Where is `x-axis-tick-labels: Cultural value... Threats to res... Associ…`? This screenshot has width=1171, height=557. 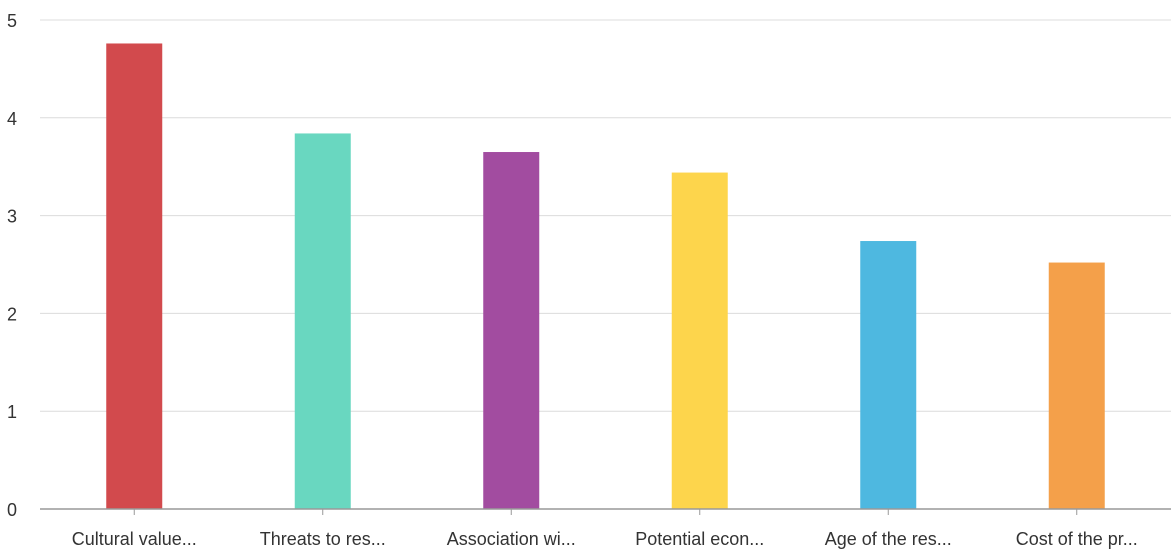 x-axis-tick-labels: Cultural value... Threats to res... Associ… is located at coordinates (605, 539).